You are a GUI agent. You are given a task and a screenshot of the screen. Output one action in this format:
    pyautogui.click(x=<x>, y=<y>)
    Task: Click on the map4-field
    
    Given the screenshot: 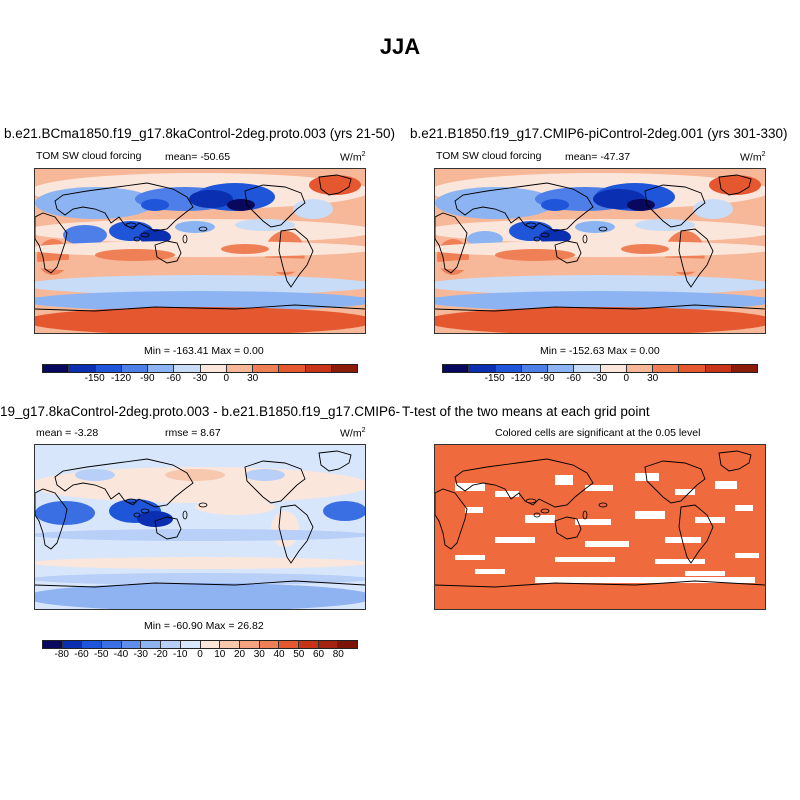 What is the action you would take?
    pyautogui.click(x=600, y=527)
    